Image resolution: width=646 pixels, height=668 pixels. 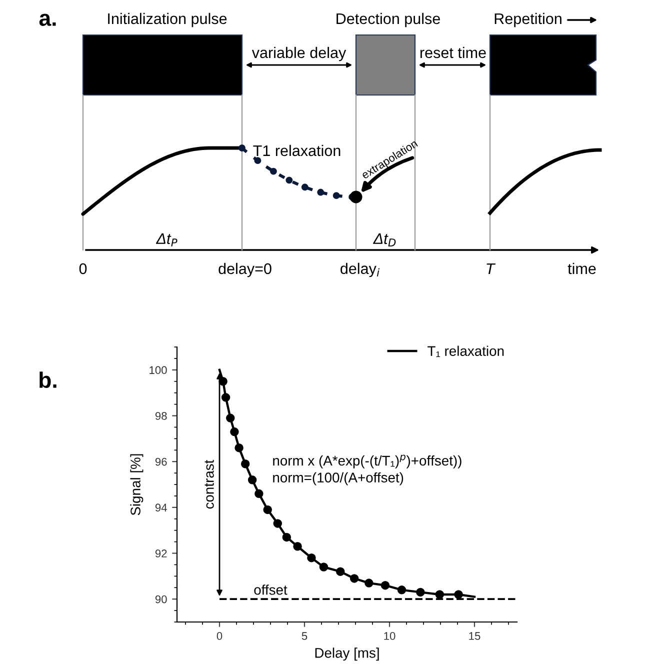 I want to click on annotation: norm=(100/(A+offset), so click(x=338, y=479).